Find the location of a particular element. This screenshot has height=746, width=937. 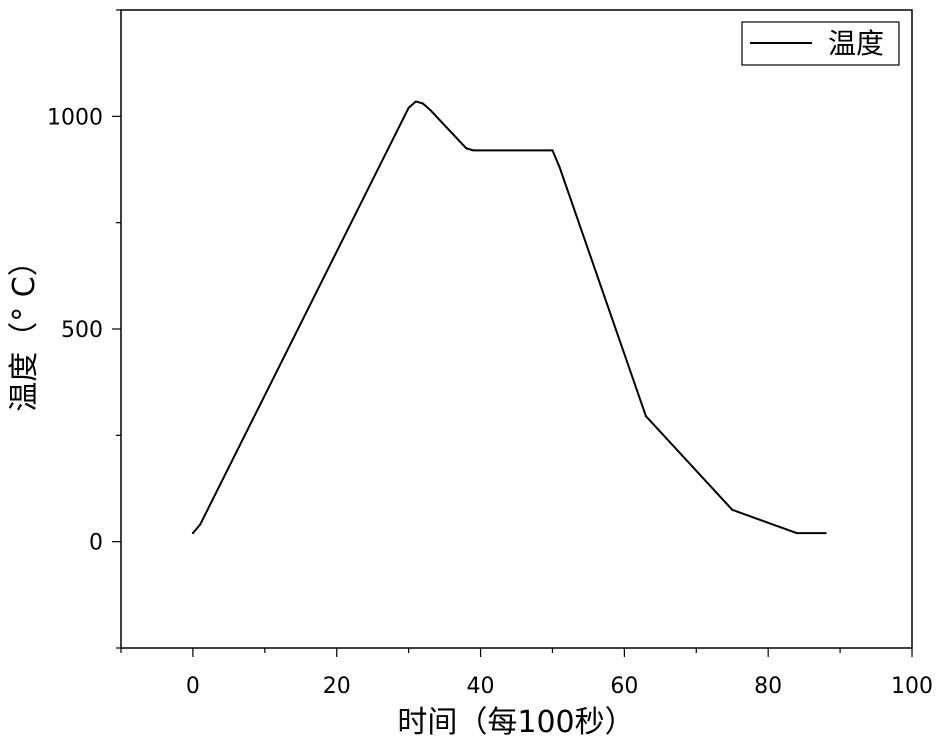

y-tick-label: 1000 is located at coordinates (75, 117).